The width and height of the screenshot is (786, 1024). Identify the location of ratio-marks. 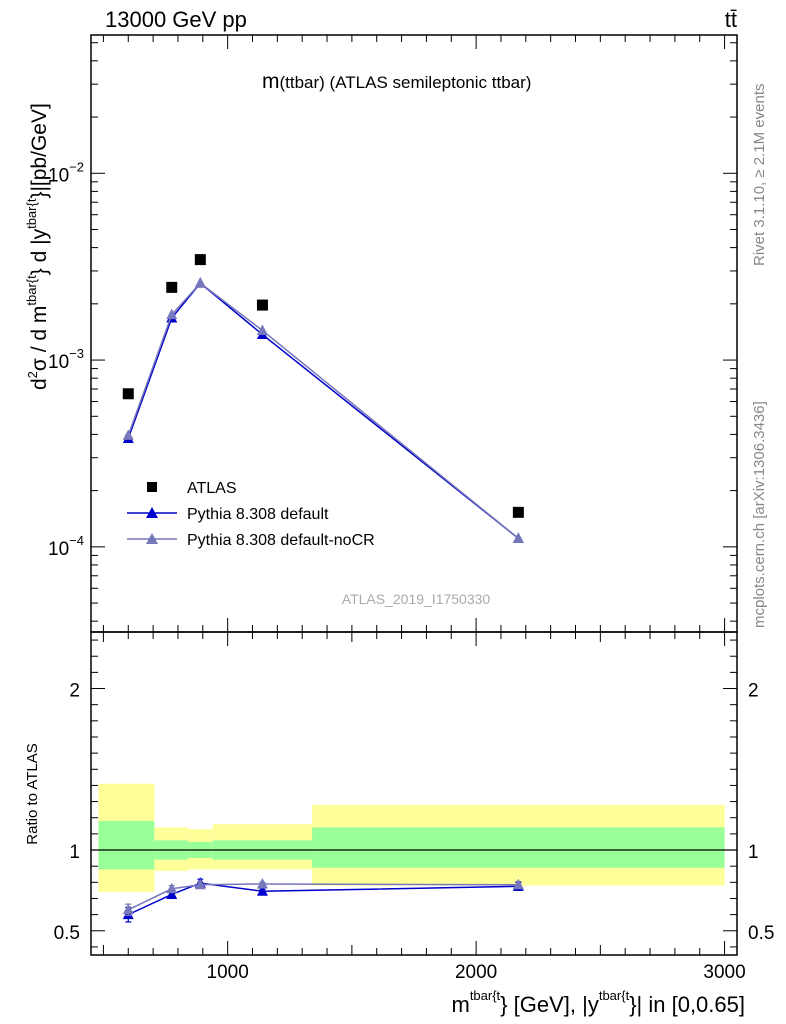
(323, 900).